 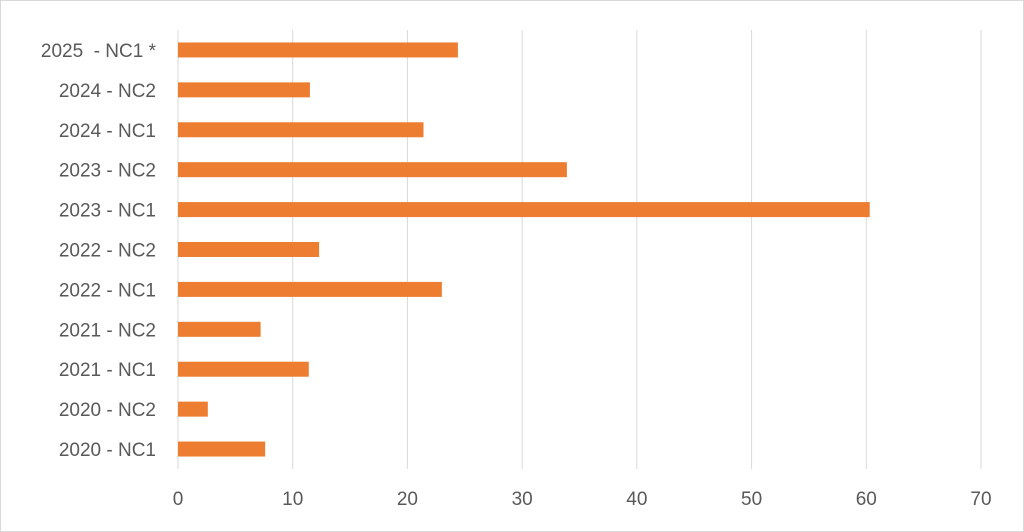 I want to click on category-label: 2020 - NC1, so click(x=107, y=450).